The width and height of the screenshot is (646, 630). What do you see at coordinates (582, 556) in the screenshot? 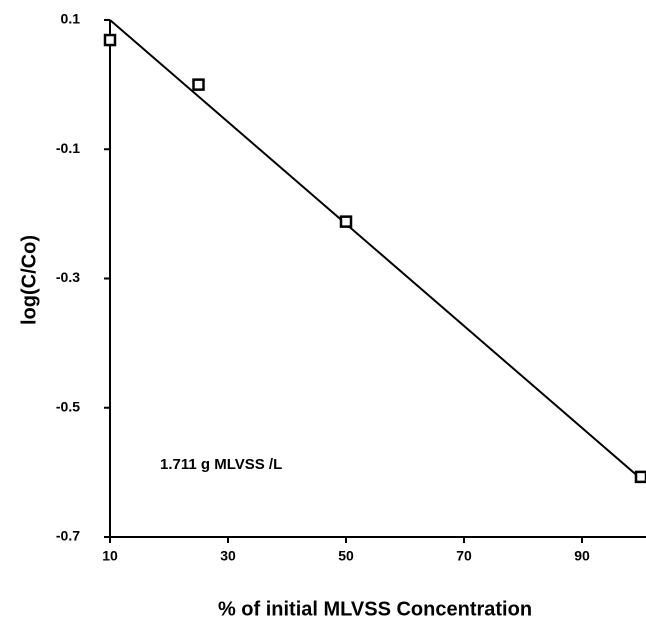
I see `x-tick-label: 90` at bounding box center [582, 556].